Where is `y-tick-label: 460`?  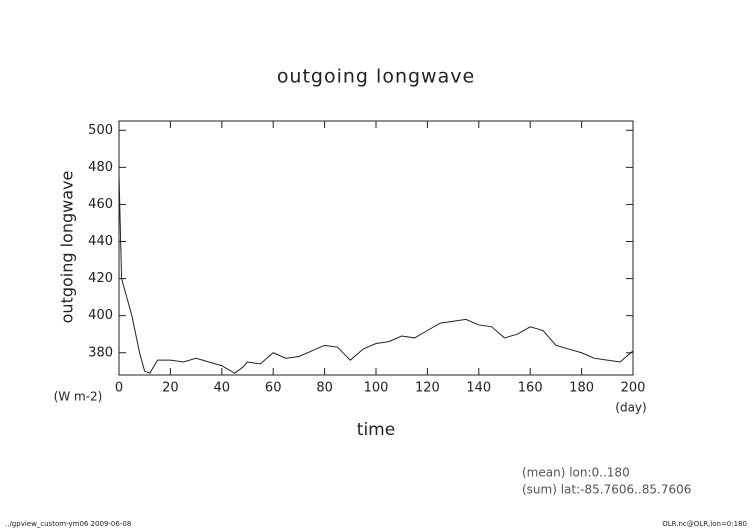 y-tick-label: 460 is located at coordinates (100, 204).